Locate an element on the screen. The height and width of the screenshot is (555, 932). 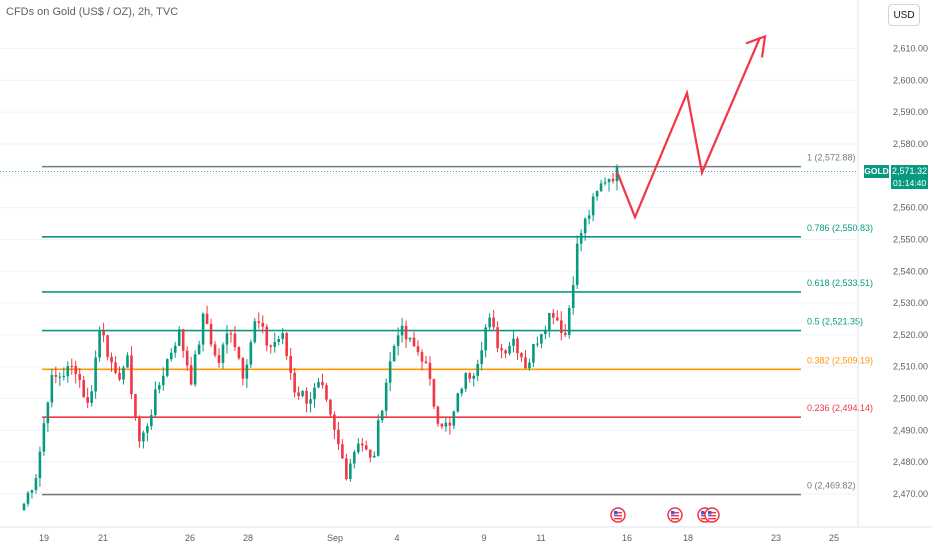
event-markers is located at coordinates (665, 515).